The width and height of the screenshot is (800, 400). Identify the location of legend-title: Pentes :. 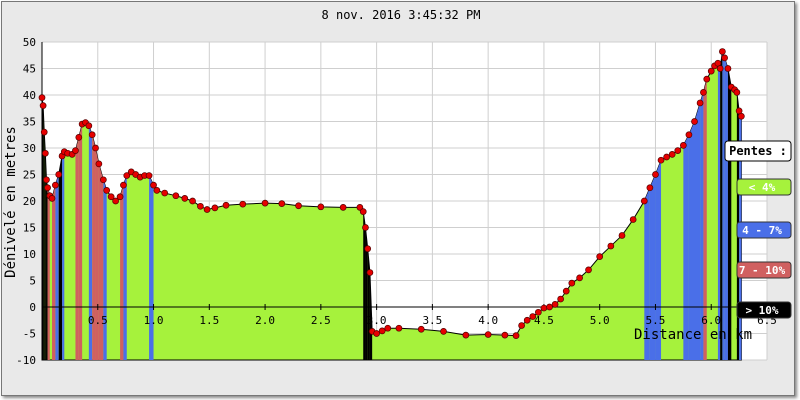
(758, 151).